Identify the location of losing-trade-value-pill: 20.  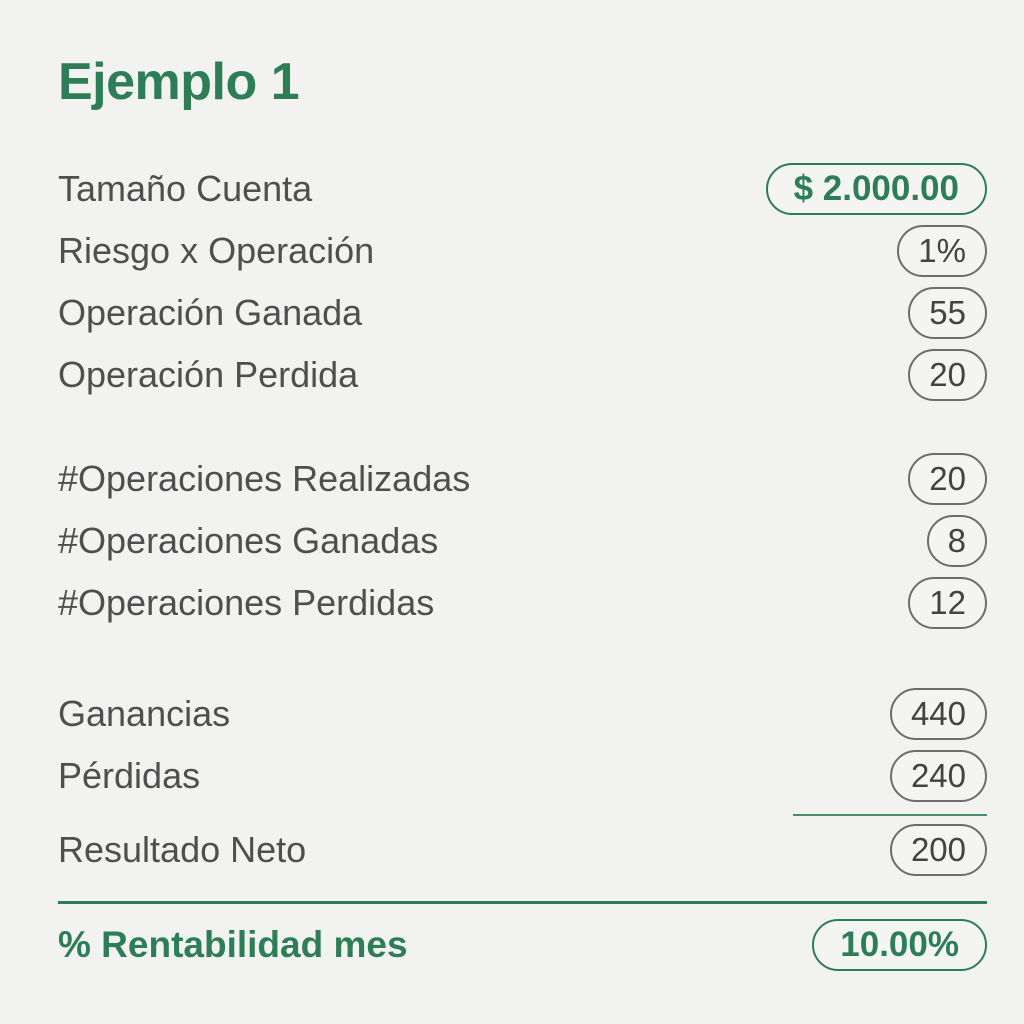
(947, 375).